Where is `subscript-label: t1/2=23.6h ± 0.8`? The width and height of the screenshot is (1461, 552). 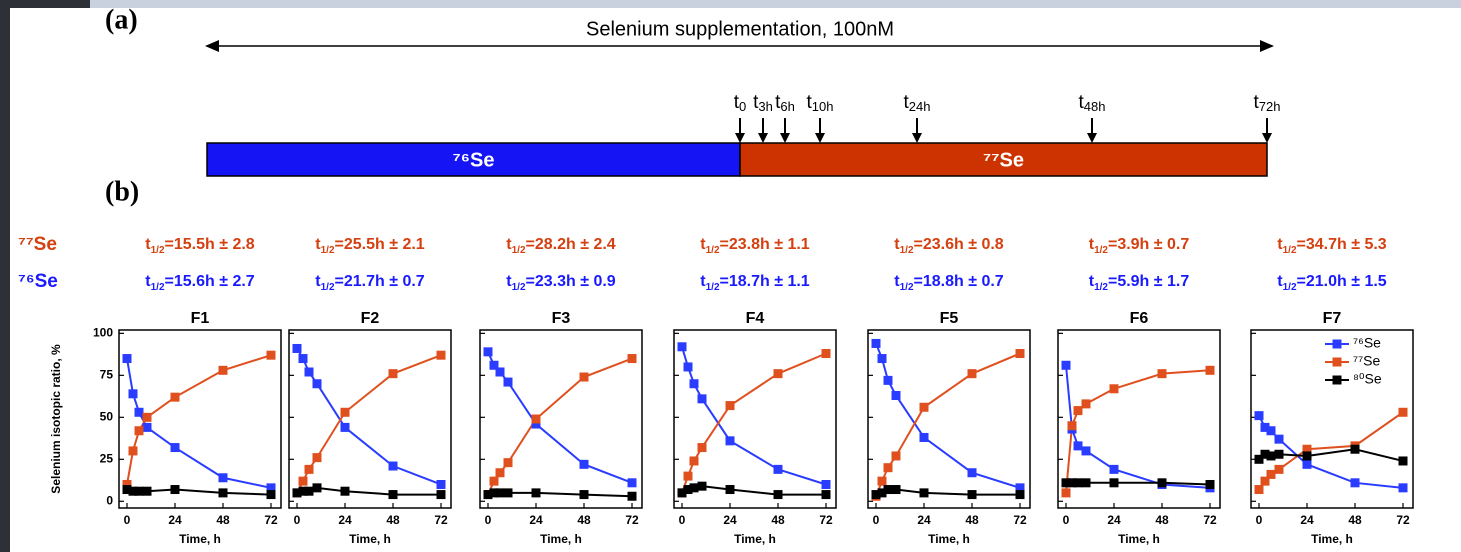 subscript-label: t1/2=23.6h ± 0.8 is located at coordinates (949, 245).